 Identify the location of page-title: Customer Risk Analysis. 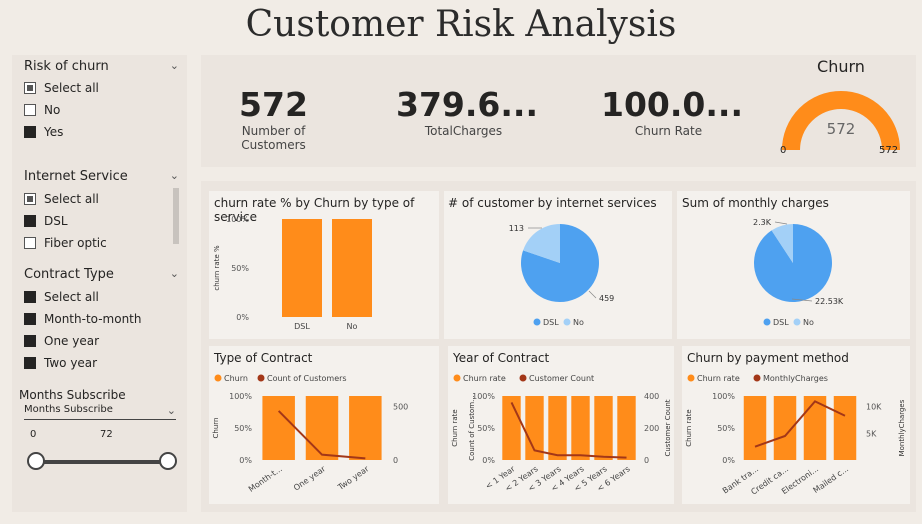
(461, 24).